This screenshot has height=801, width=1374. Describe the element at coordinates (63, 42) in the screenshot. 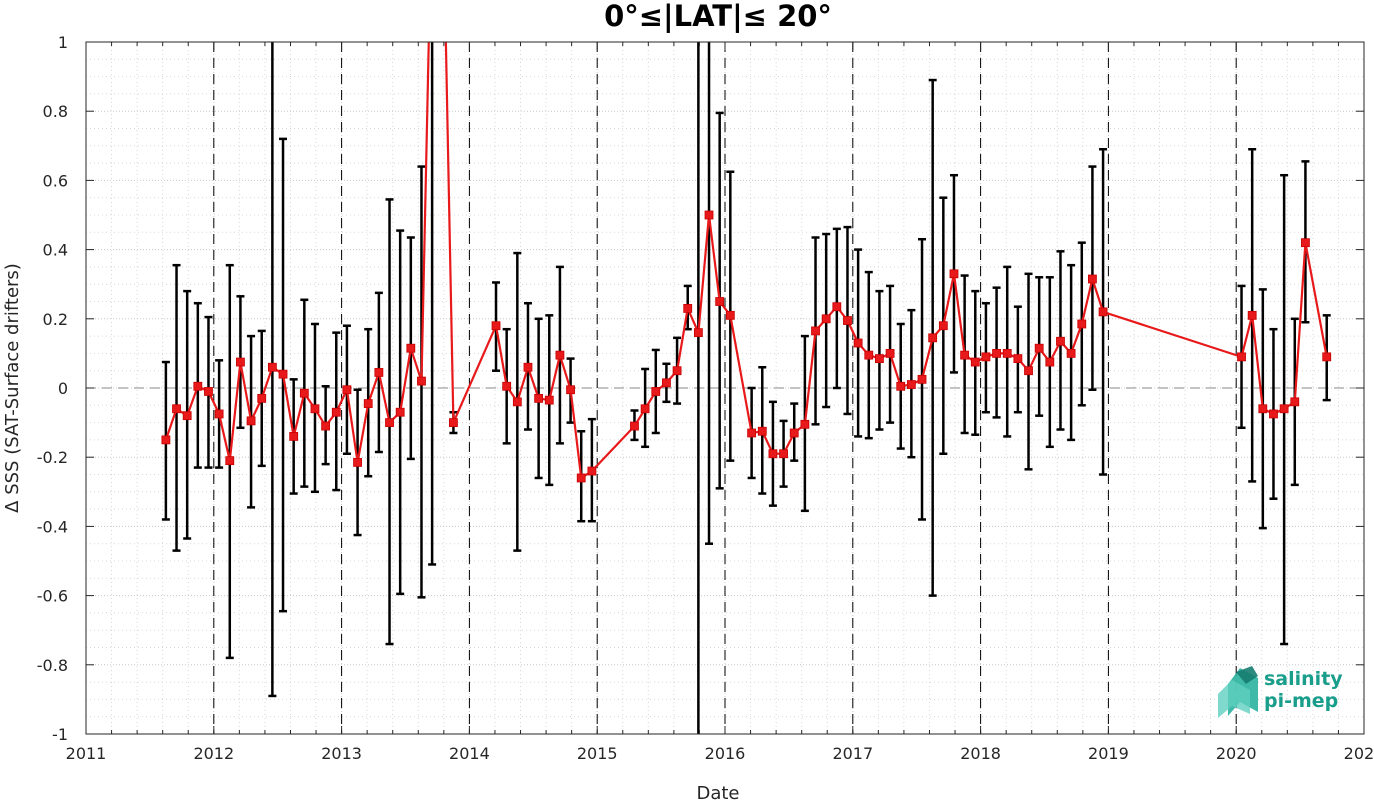

I see `y-tick-label: 1` at that location.